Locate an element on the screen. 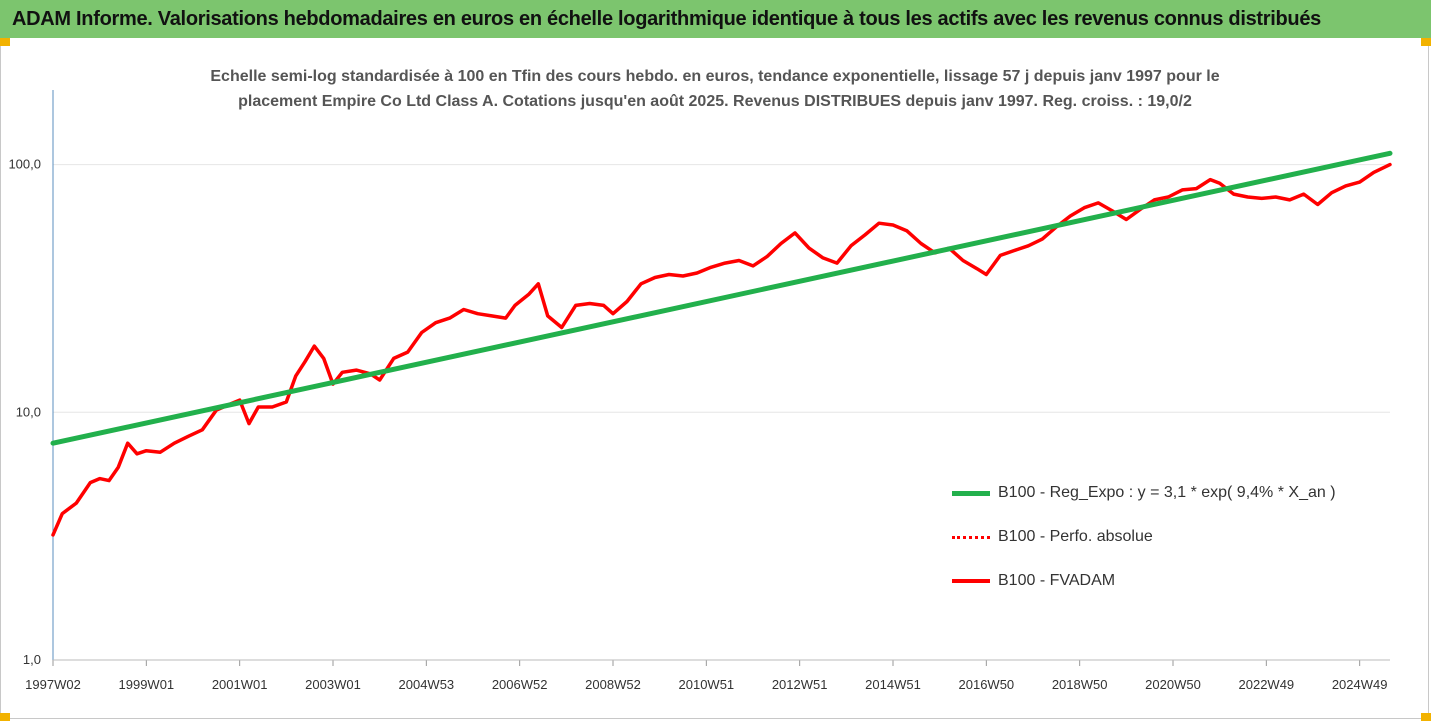 This screenshot has width=1431, height=721. x-tick-label: 2008W52 is located at coordinates (613, 684).